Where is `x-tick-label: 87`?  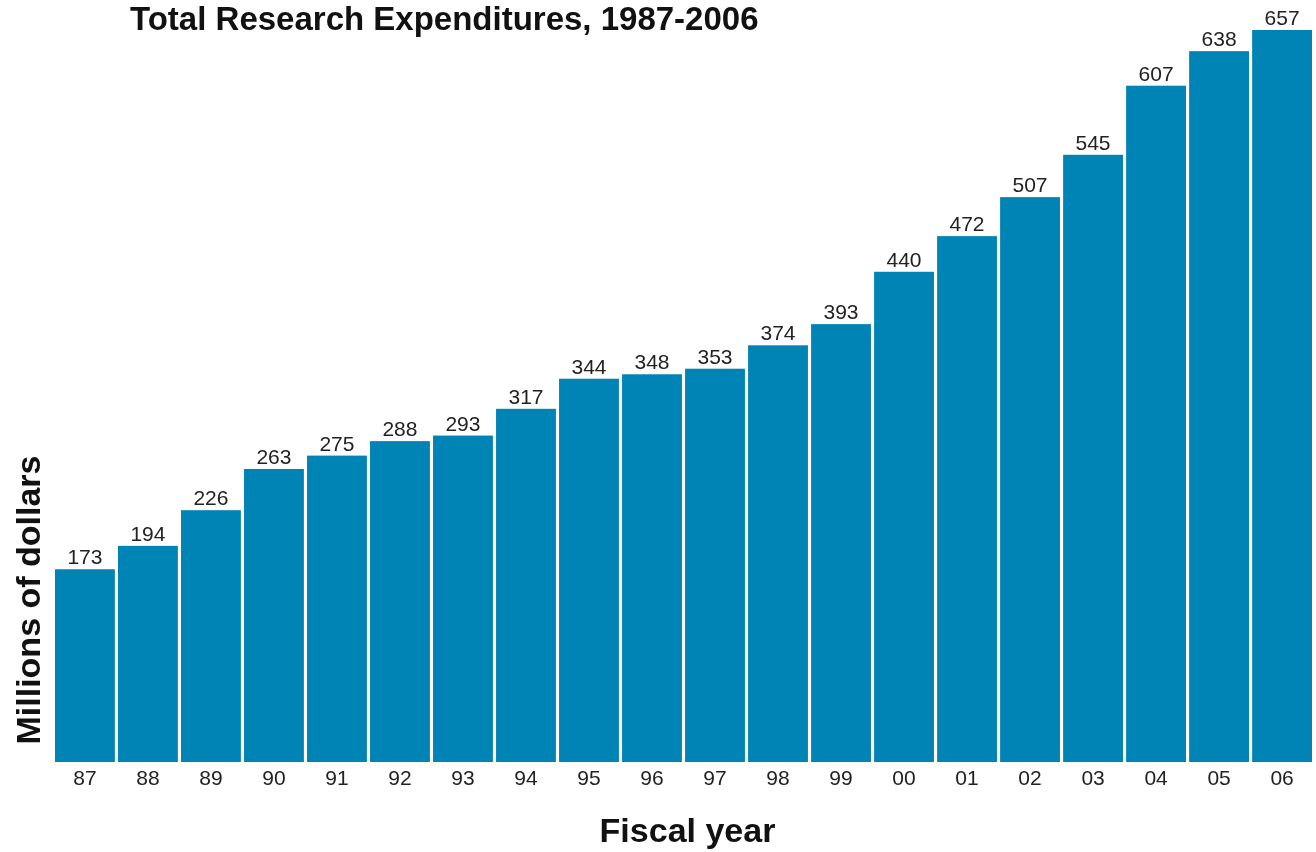 x-tick-label: 87 is located at coordinates (85, 777).